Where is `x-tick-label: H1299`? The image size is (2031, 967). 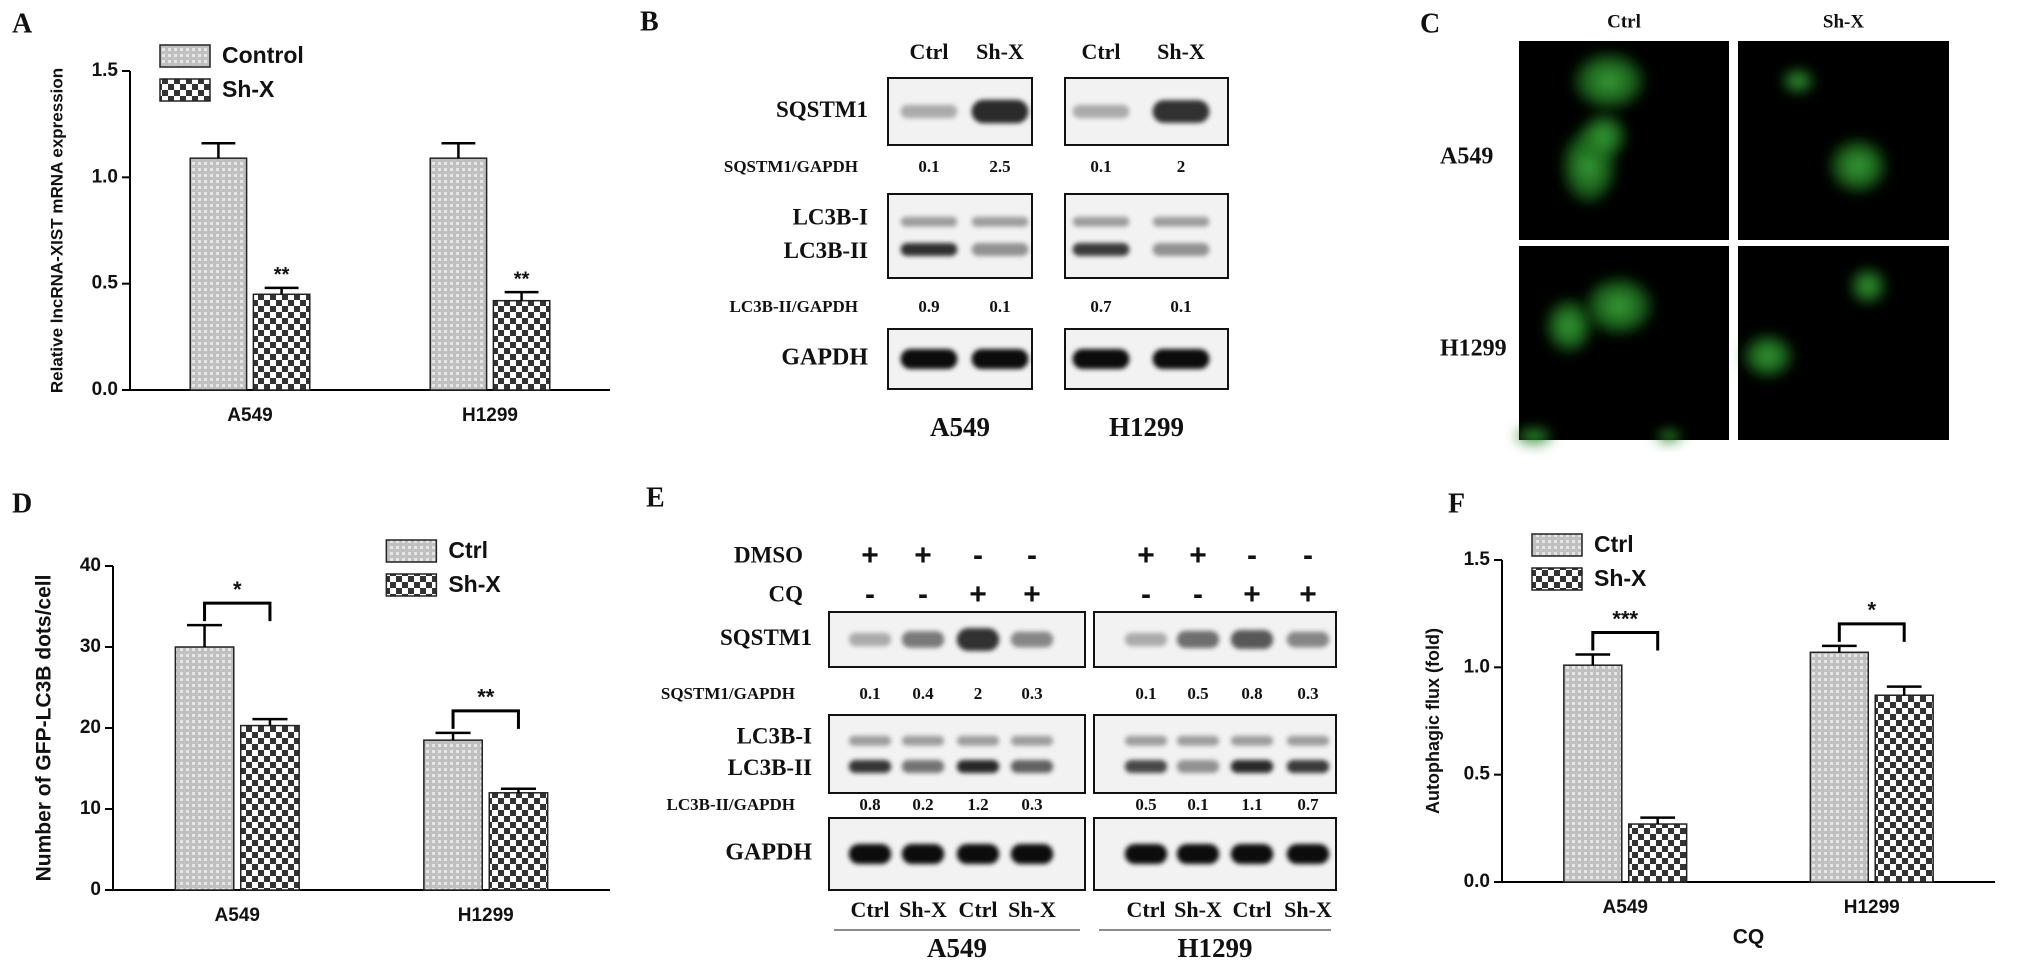
x-tick-label: H1299 is located at coordinates (490, 415).